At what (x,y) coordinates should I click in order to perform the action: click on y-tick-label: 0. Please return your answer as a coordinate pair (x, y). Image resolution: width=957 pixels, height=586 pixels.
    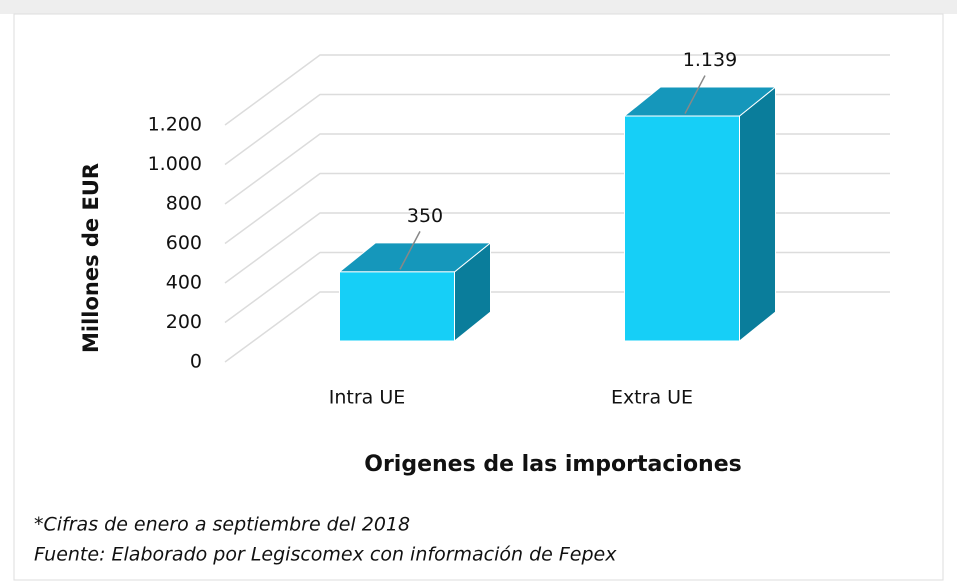
    Looking at the image, I should click on (196, 362).